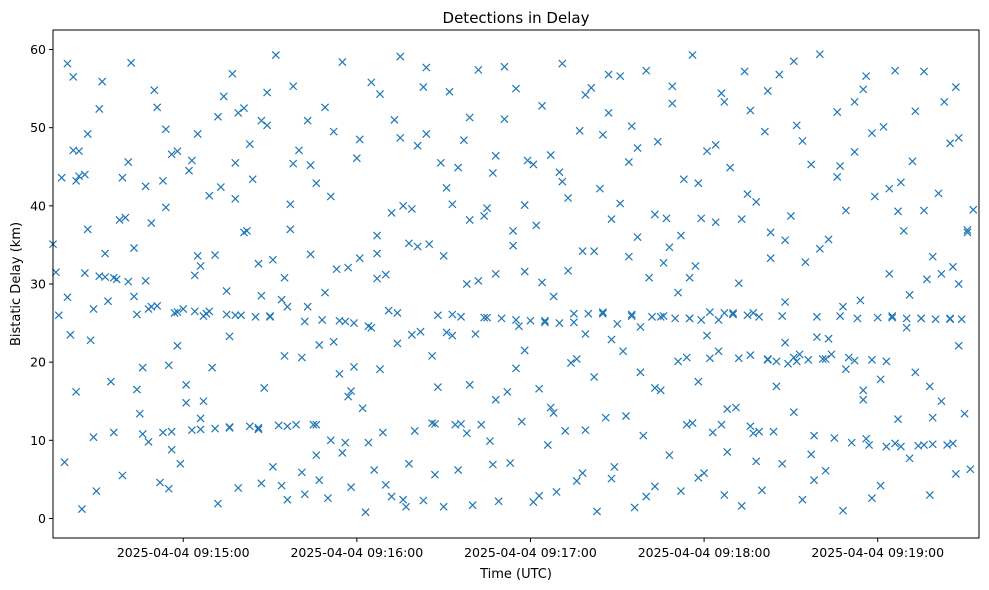 The image size is (989, 590). Describe the element at coordinates (515, 574) in the screenshot. I see `x-axis-label: Time (UTC)` at that location.